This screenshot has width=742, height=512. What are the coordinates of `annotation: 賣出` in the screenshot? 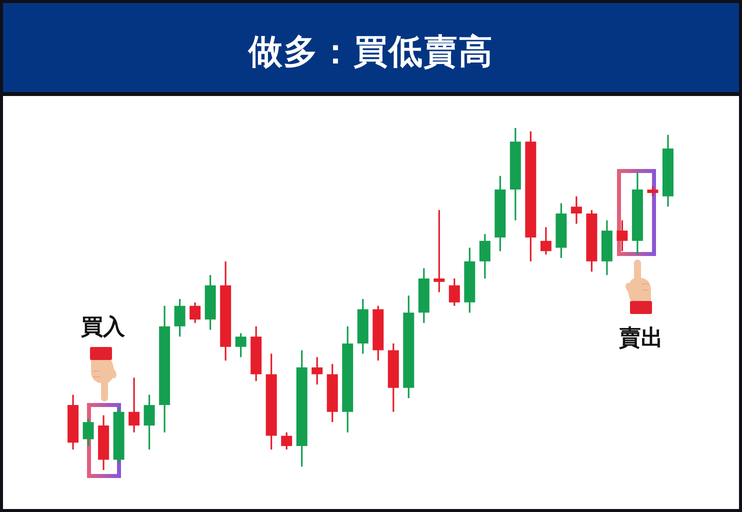 It's located at (641, 339).